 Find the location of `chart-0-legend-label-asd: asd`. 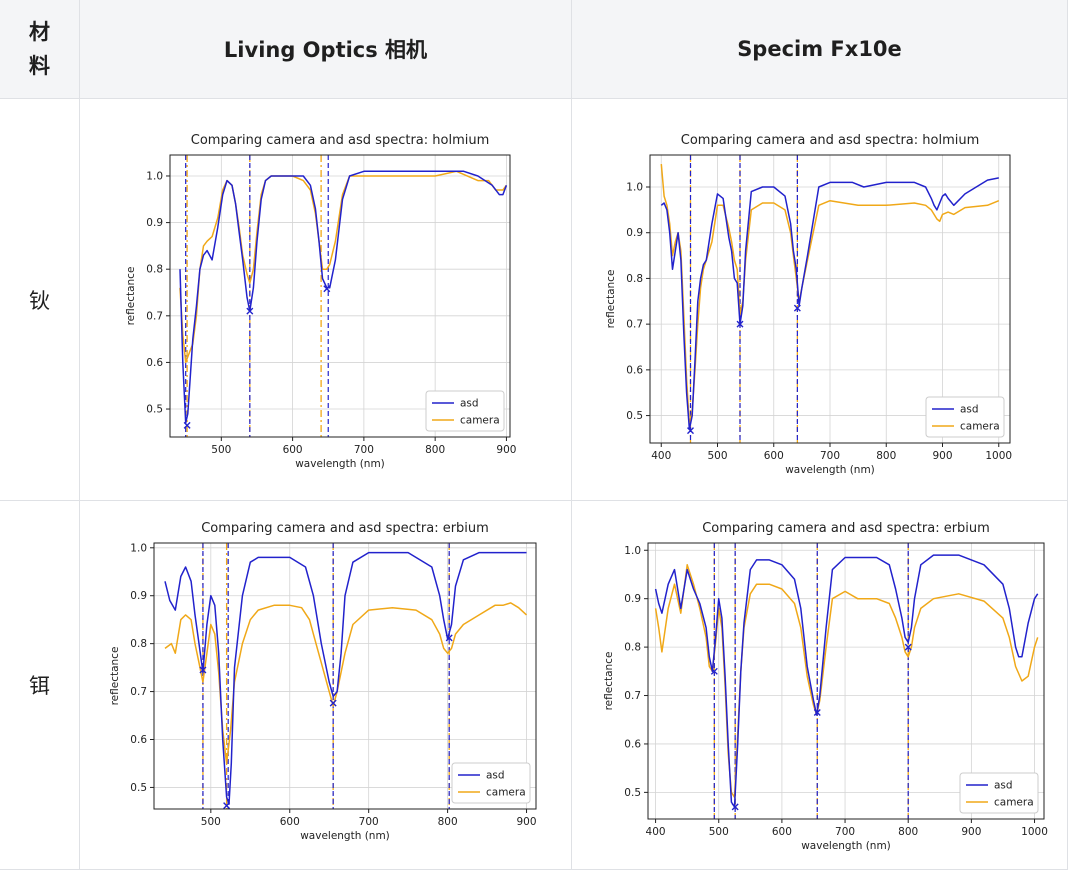

chart-0-legend-label-asd: asd is located at coordinates (469, 404).